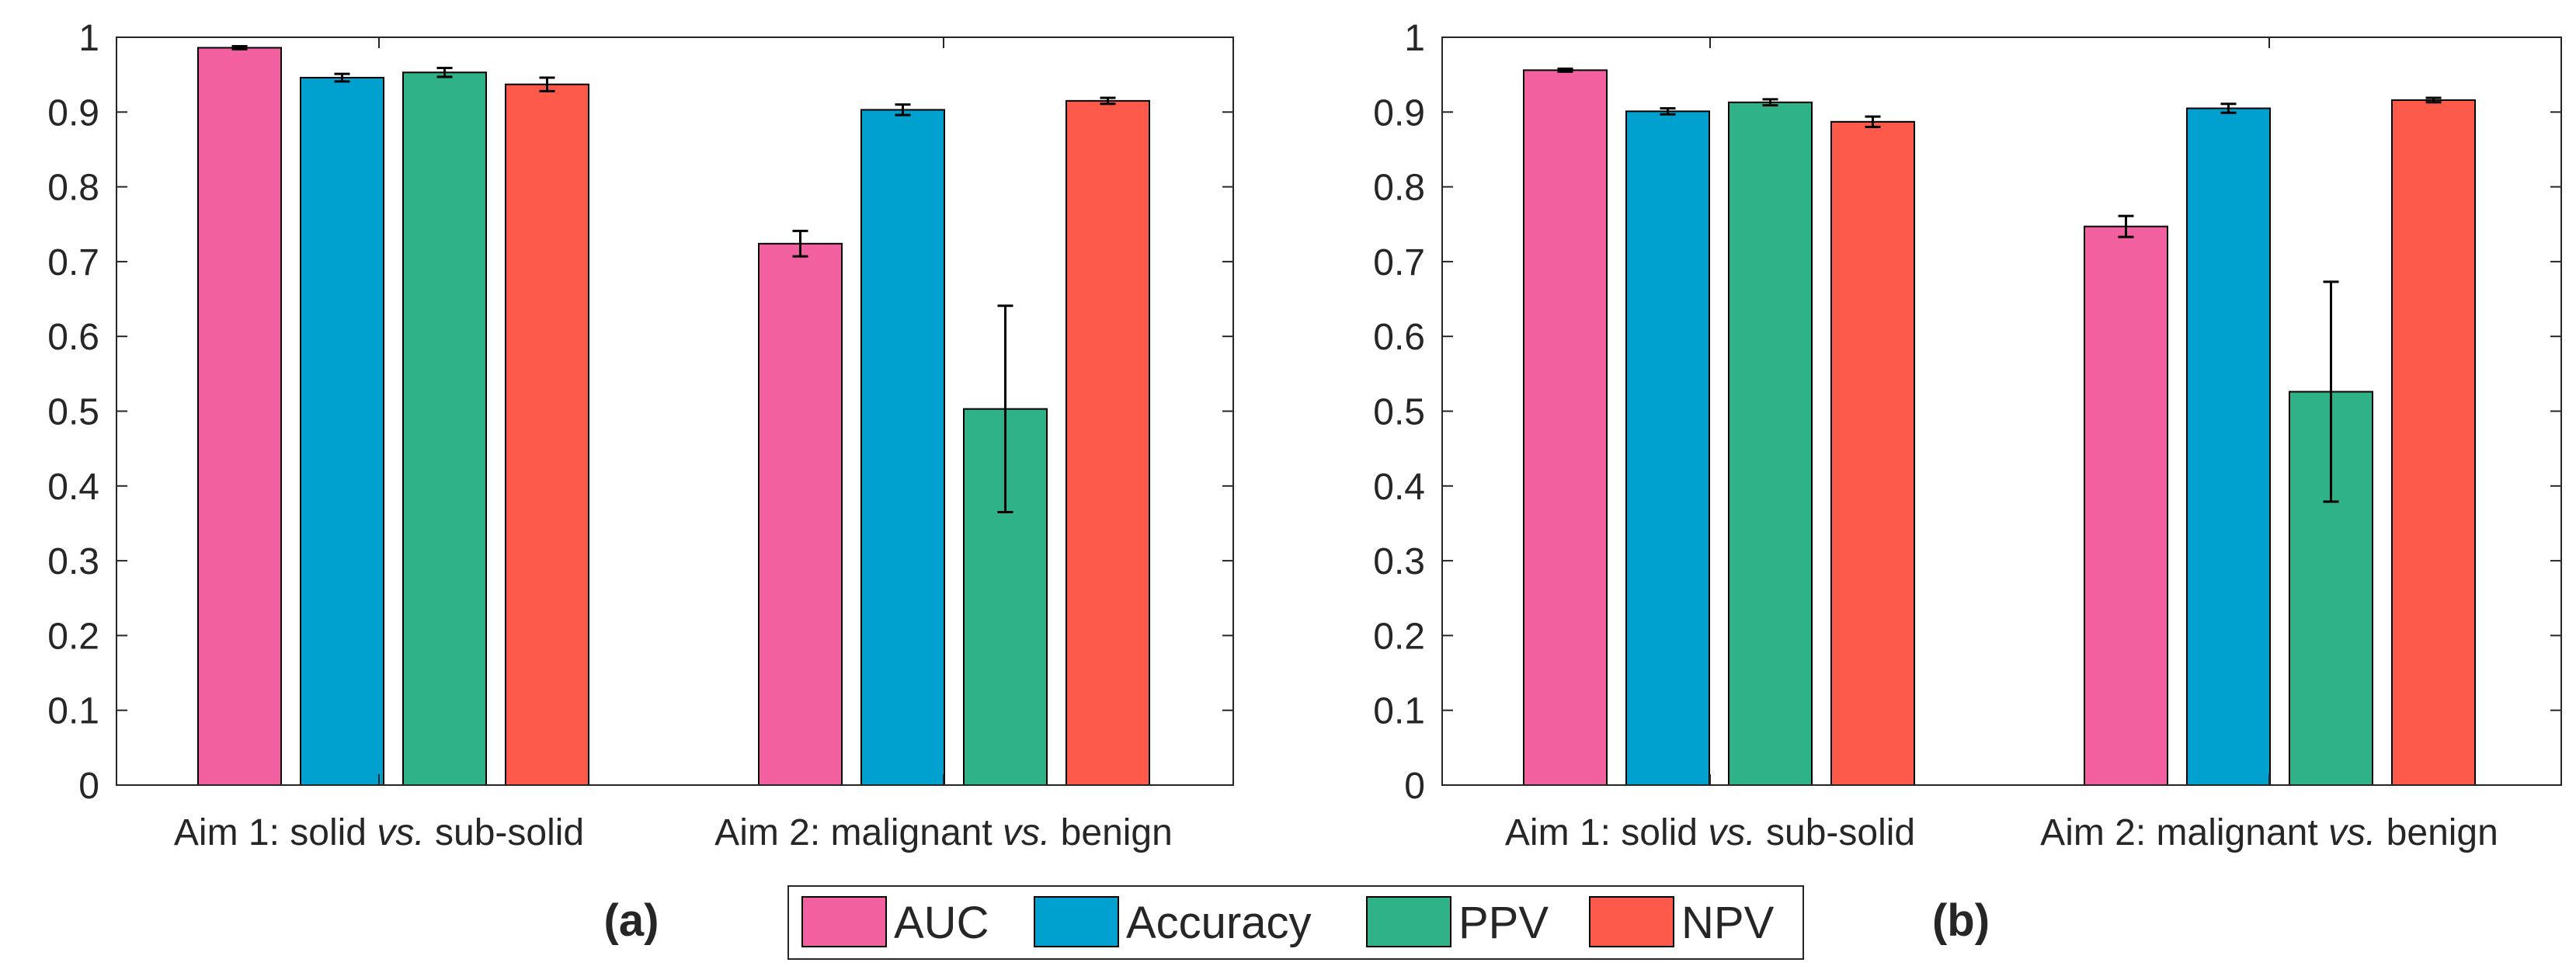 Image resolution: width=2576 pixels, height=973 pixels. I want to click on legend-label: AUC, so click(941, 923).